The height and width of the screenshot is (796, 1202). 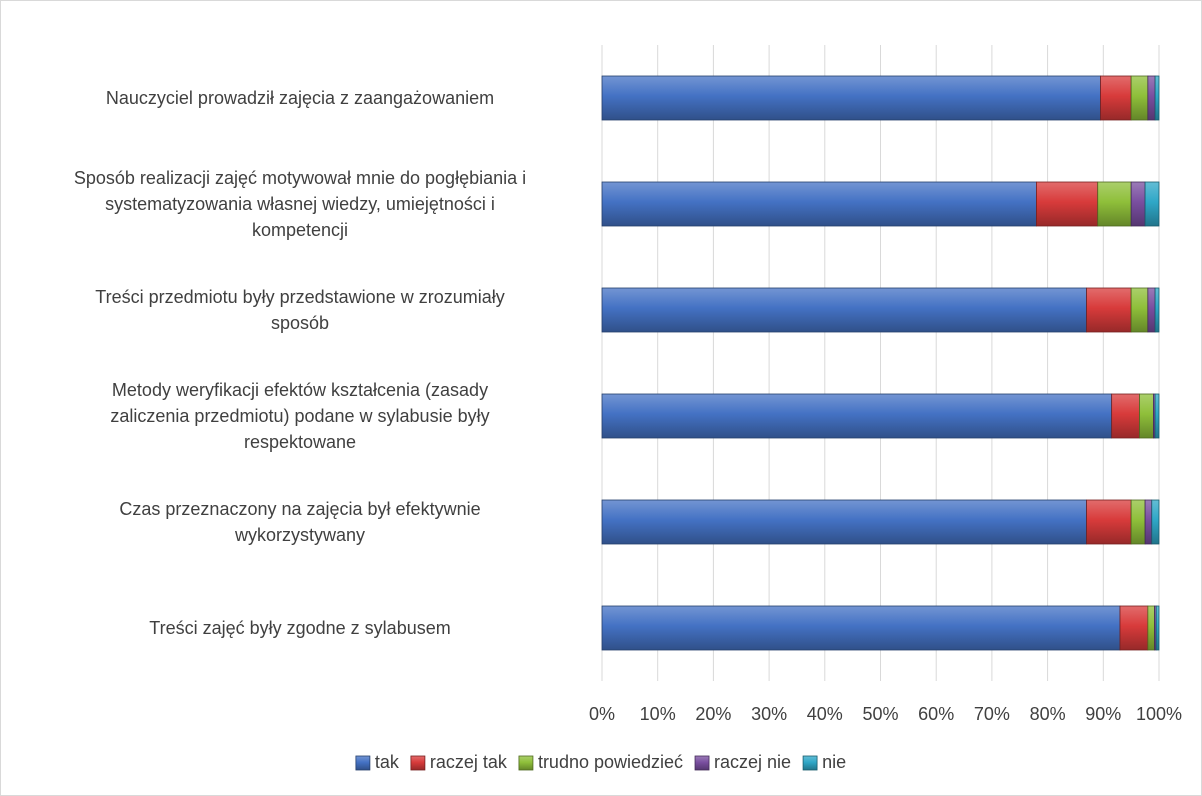 What do you see at coordinates (1159, 714) in the screenshot?
I see `x-tick-label: 100%` at bounding box center [1159, 714].